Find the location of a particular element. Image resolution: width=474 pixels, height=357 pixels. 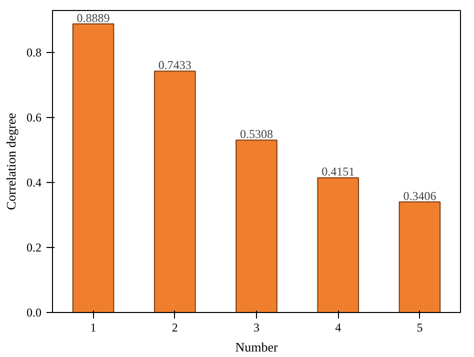

x-tick-label: 5 is located at coordinates (419, 327).